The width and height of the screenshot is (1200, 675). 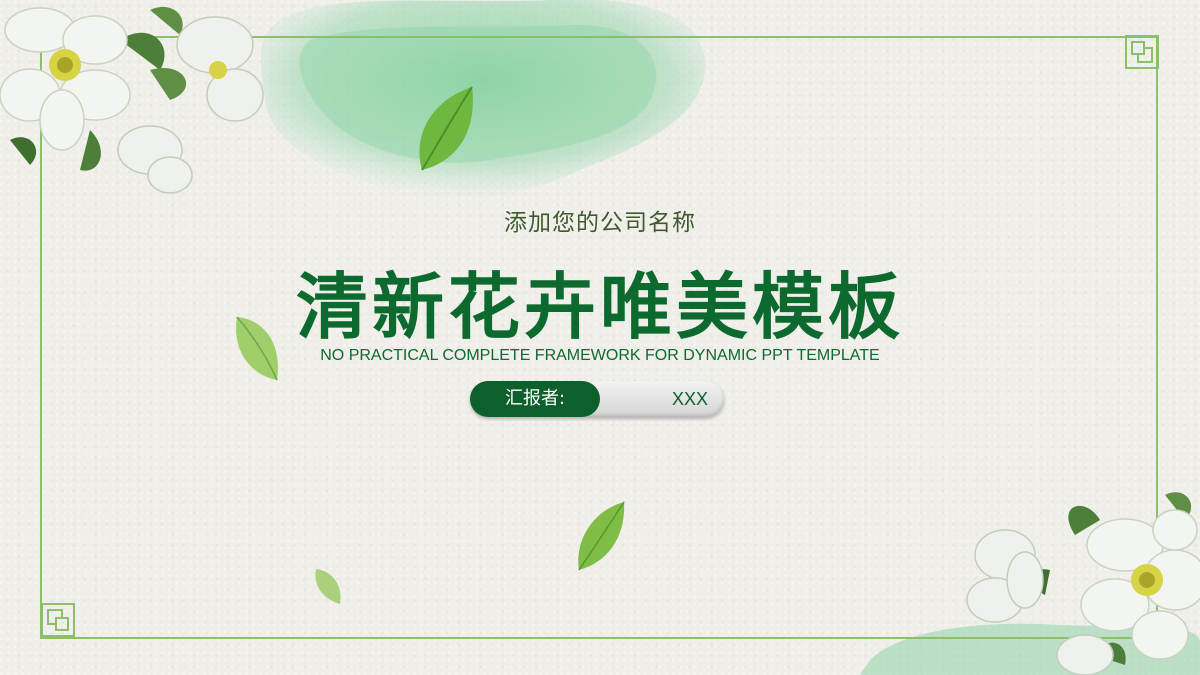 I want to click on leaf-large, so click(x=446, y=128).